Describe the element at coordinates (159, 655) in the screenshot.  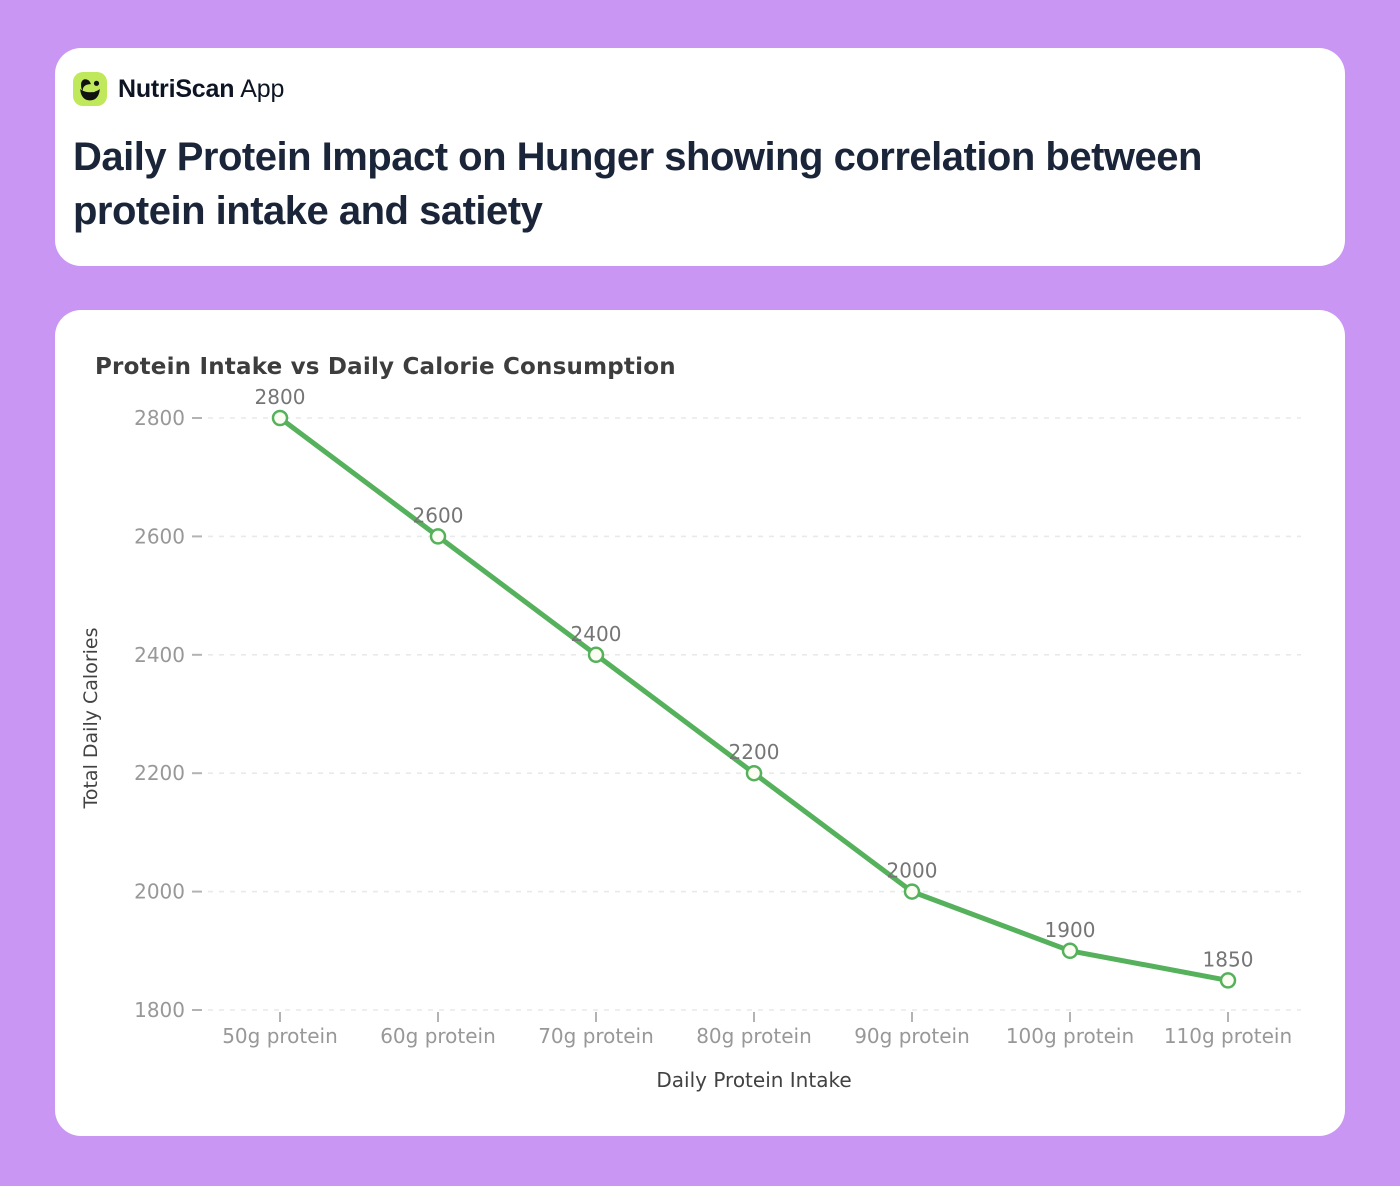
I see `y-tick-label: 2400` at that location.